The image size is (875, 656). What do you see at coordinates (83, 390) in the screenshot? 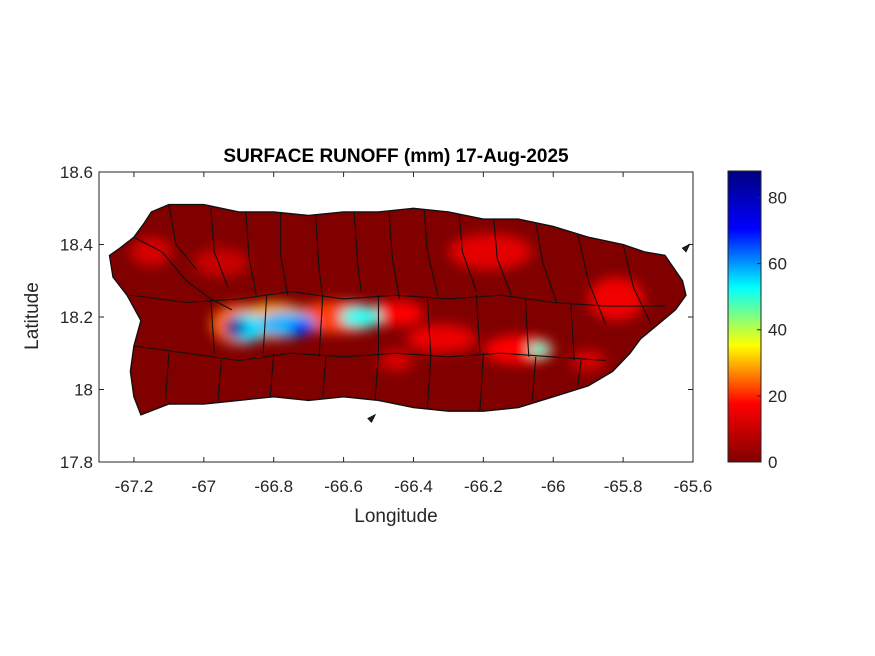
I see `y-tick-label: 18` at bounding box center [83, 390].